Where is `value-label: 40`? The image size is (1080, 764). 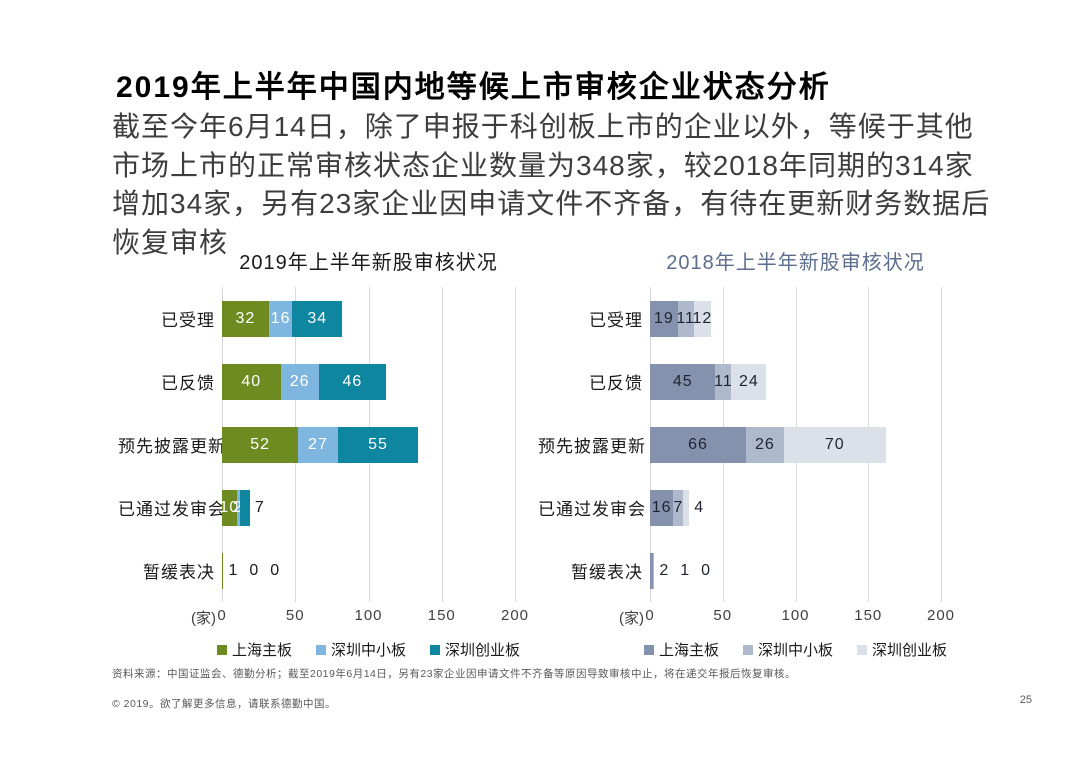
value-label: 40 is located at coordinates (251, 381).